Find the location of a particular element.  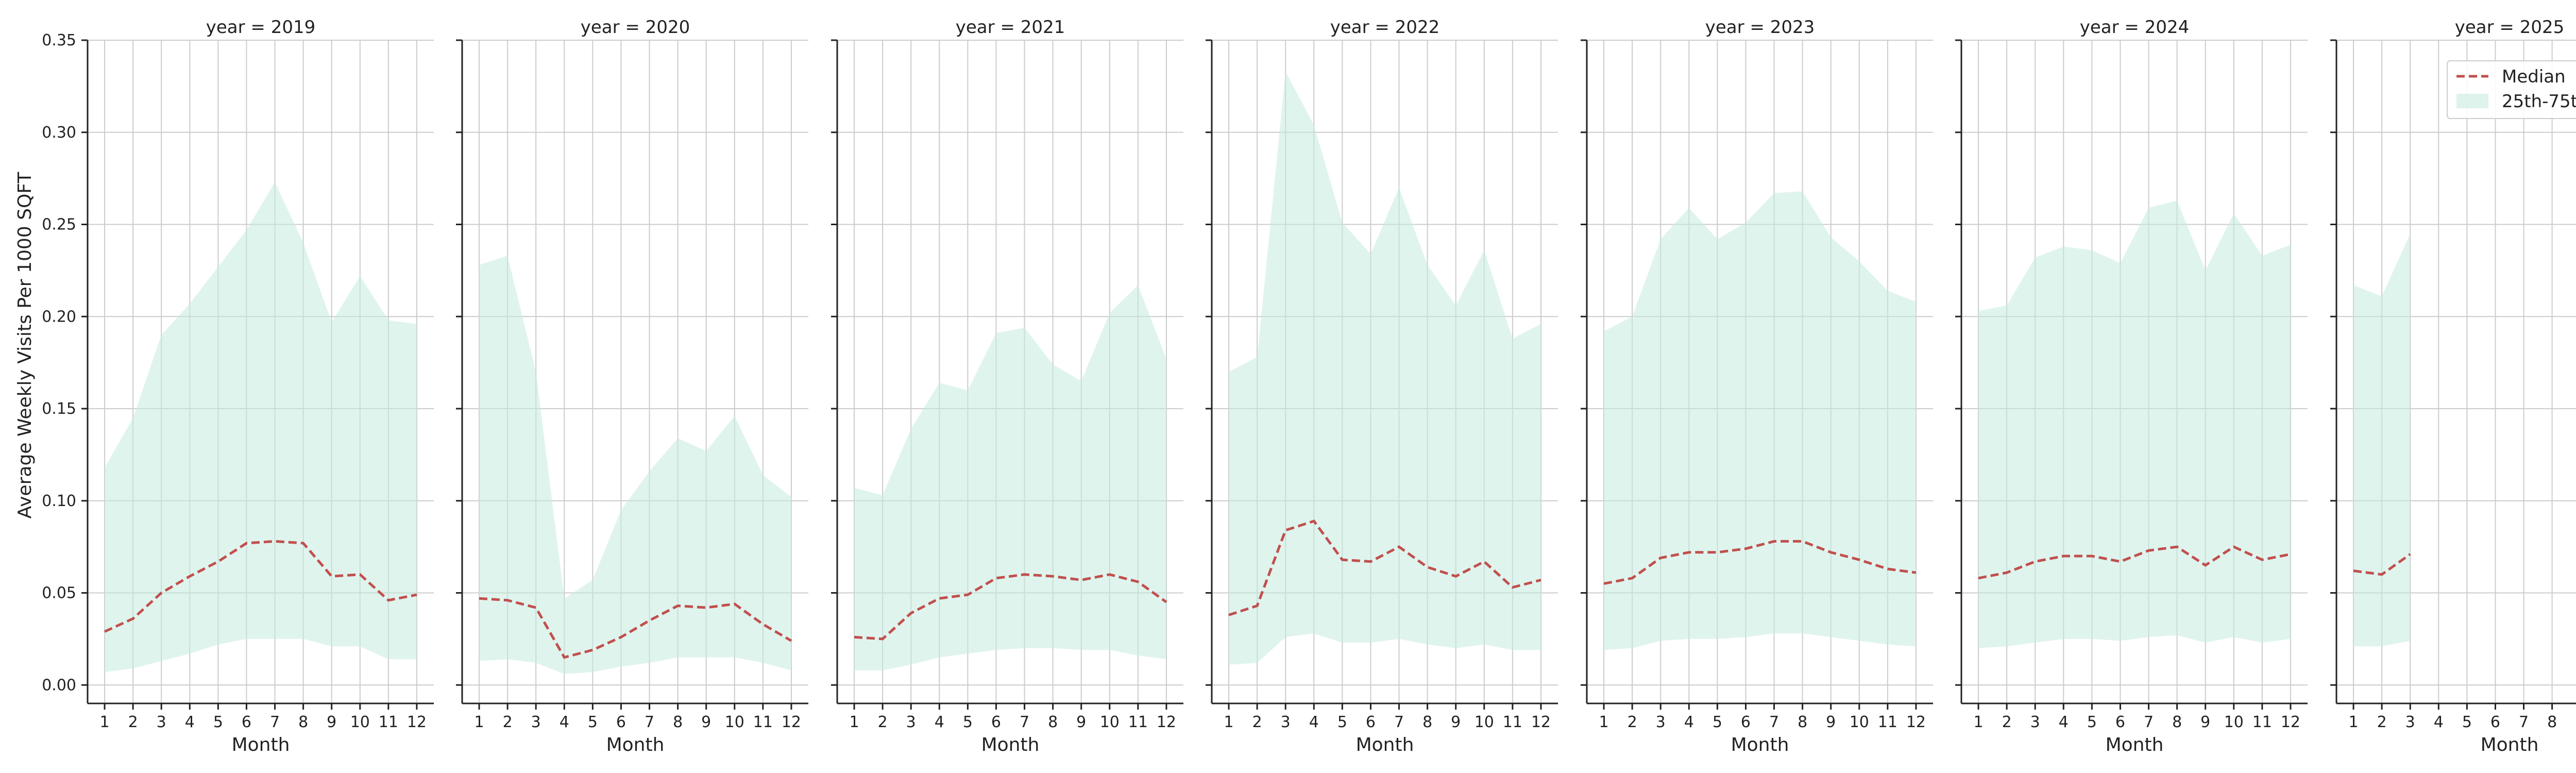

panel-title: year = 2025 is located at coordinates (2509, 27).